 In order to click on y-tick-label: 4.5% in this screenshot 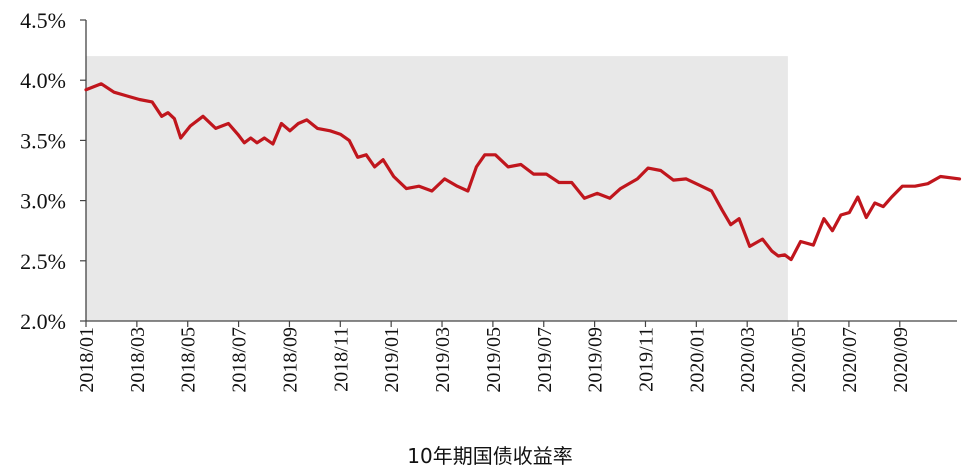, I will do `click(43, 20)`.